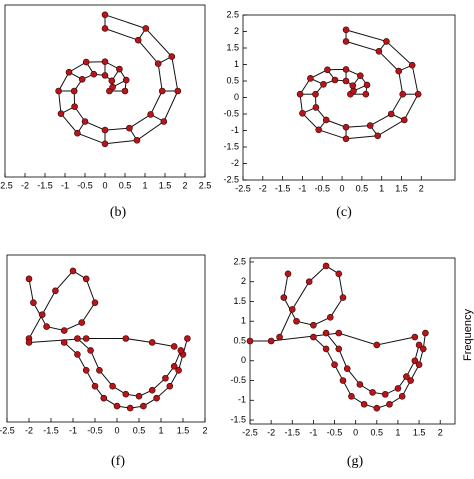  I want to click on y-tick-label: 2.5, so click(239, 261).